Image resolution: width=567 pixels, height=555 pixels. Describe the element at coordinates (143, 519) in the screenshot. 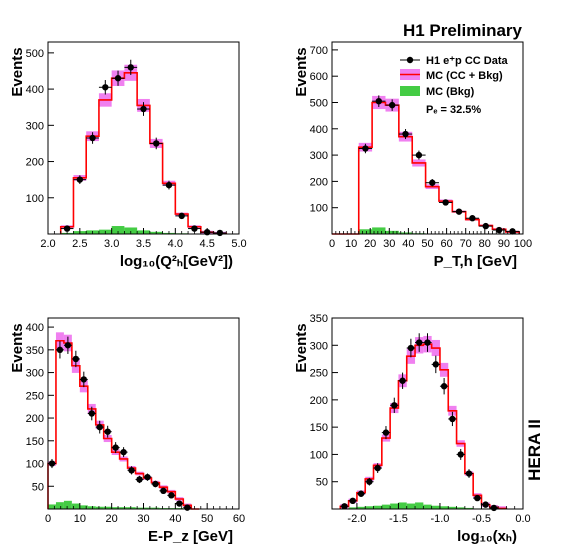

I see `epz-xtick-label: 30` at that location.